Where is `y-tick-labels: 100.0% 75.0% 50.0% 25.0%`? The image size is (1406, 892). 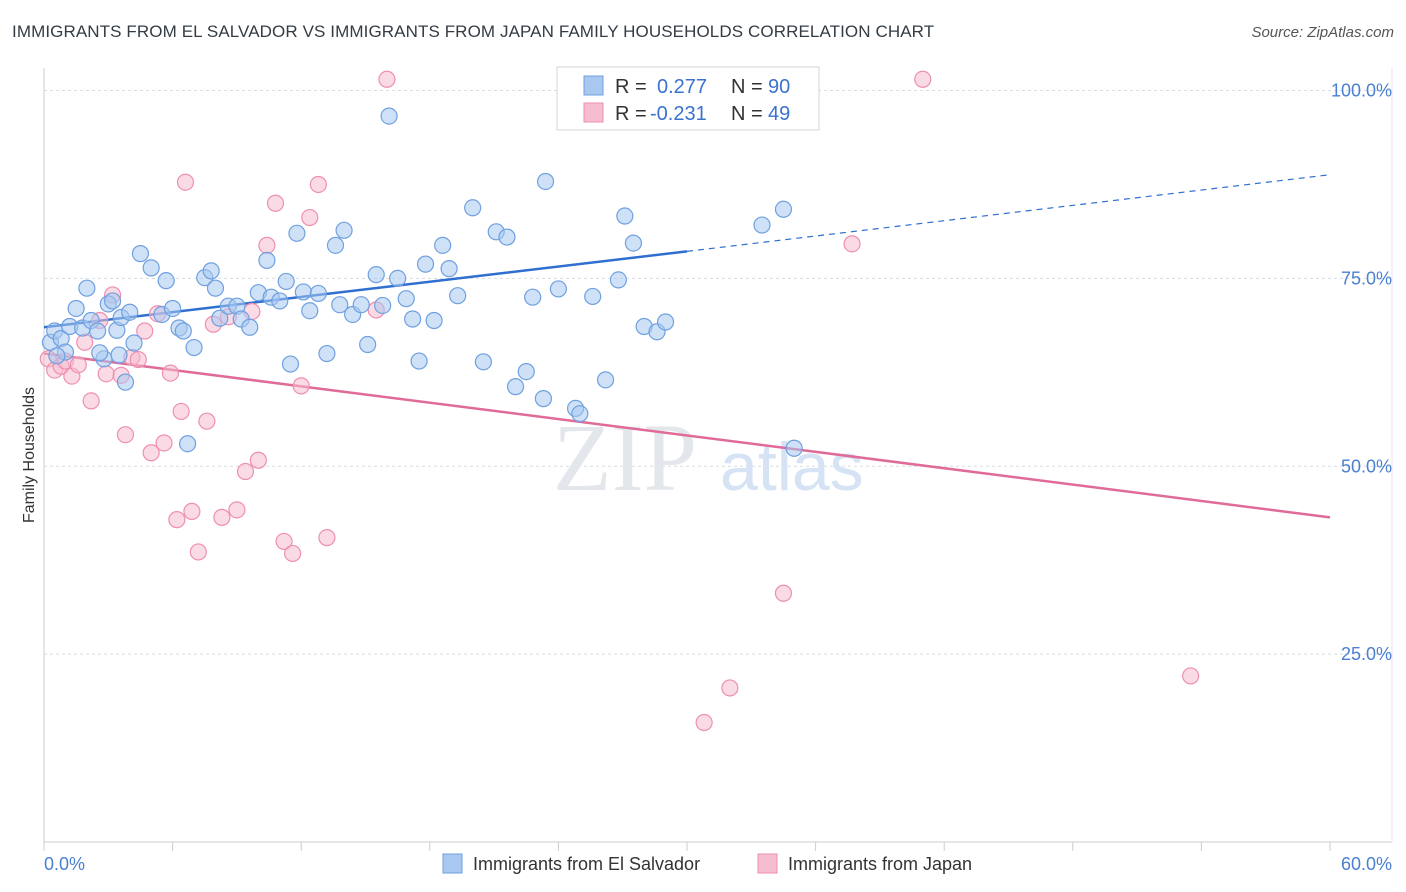 y-tick-labels: 100.0% 75.0% 50.0% 25.0% is located at coordinates (1361, 373).